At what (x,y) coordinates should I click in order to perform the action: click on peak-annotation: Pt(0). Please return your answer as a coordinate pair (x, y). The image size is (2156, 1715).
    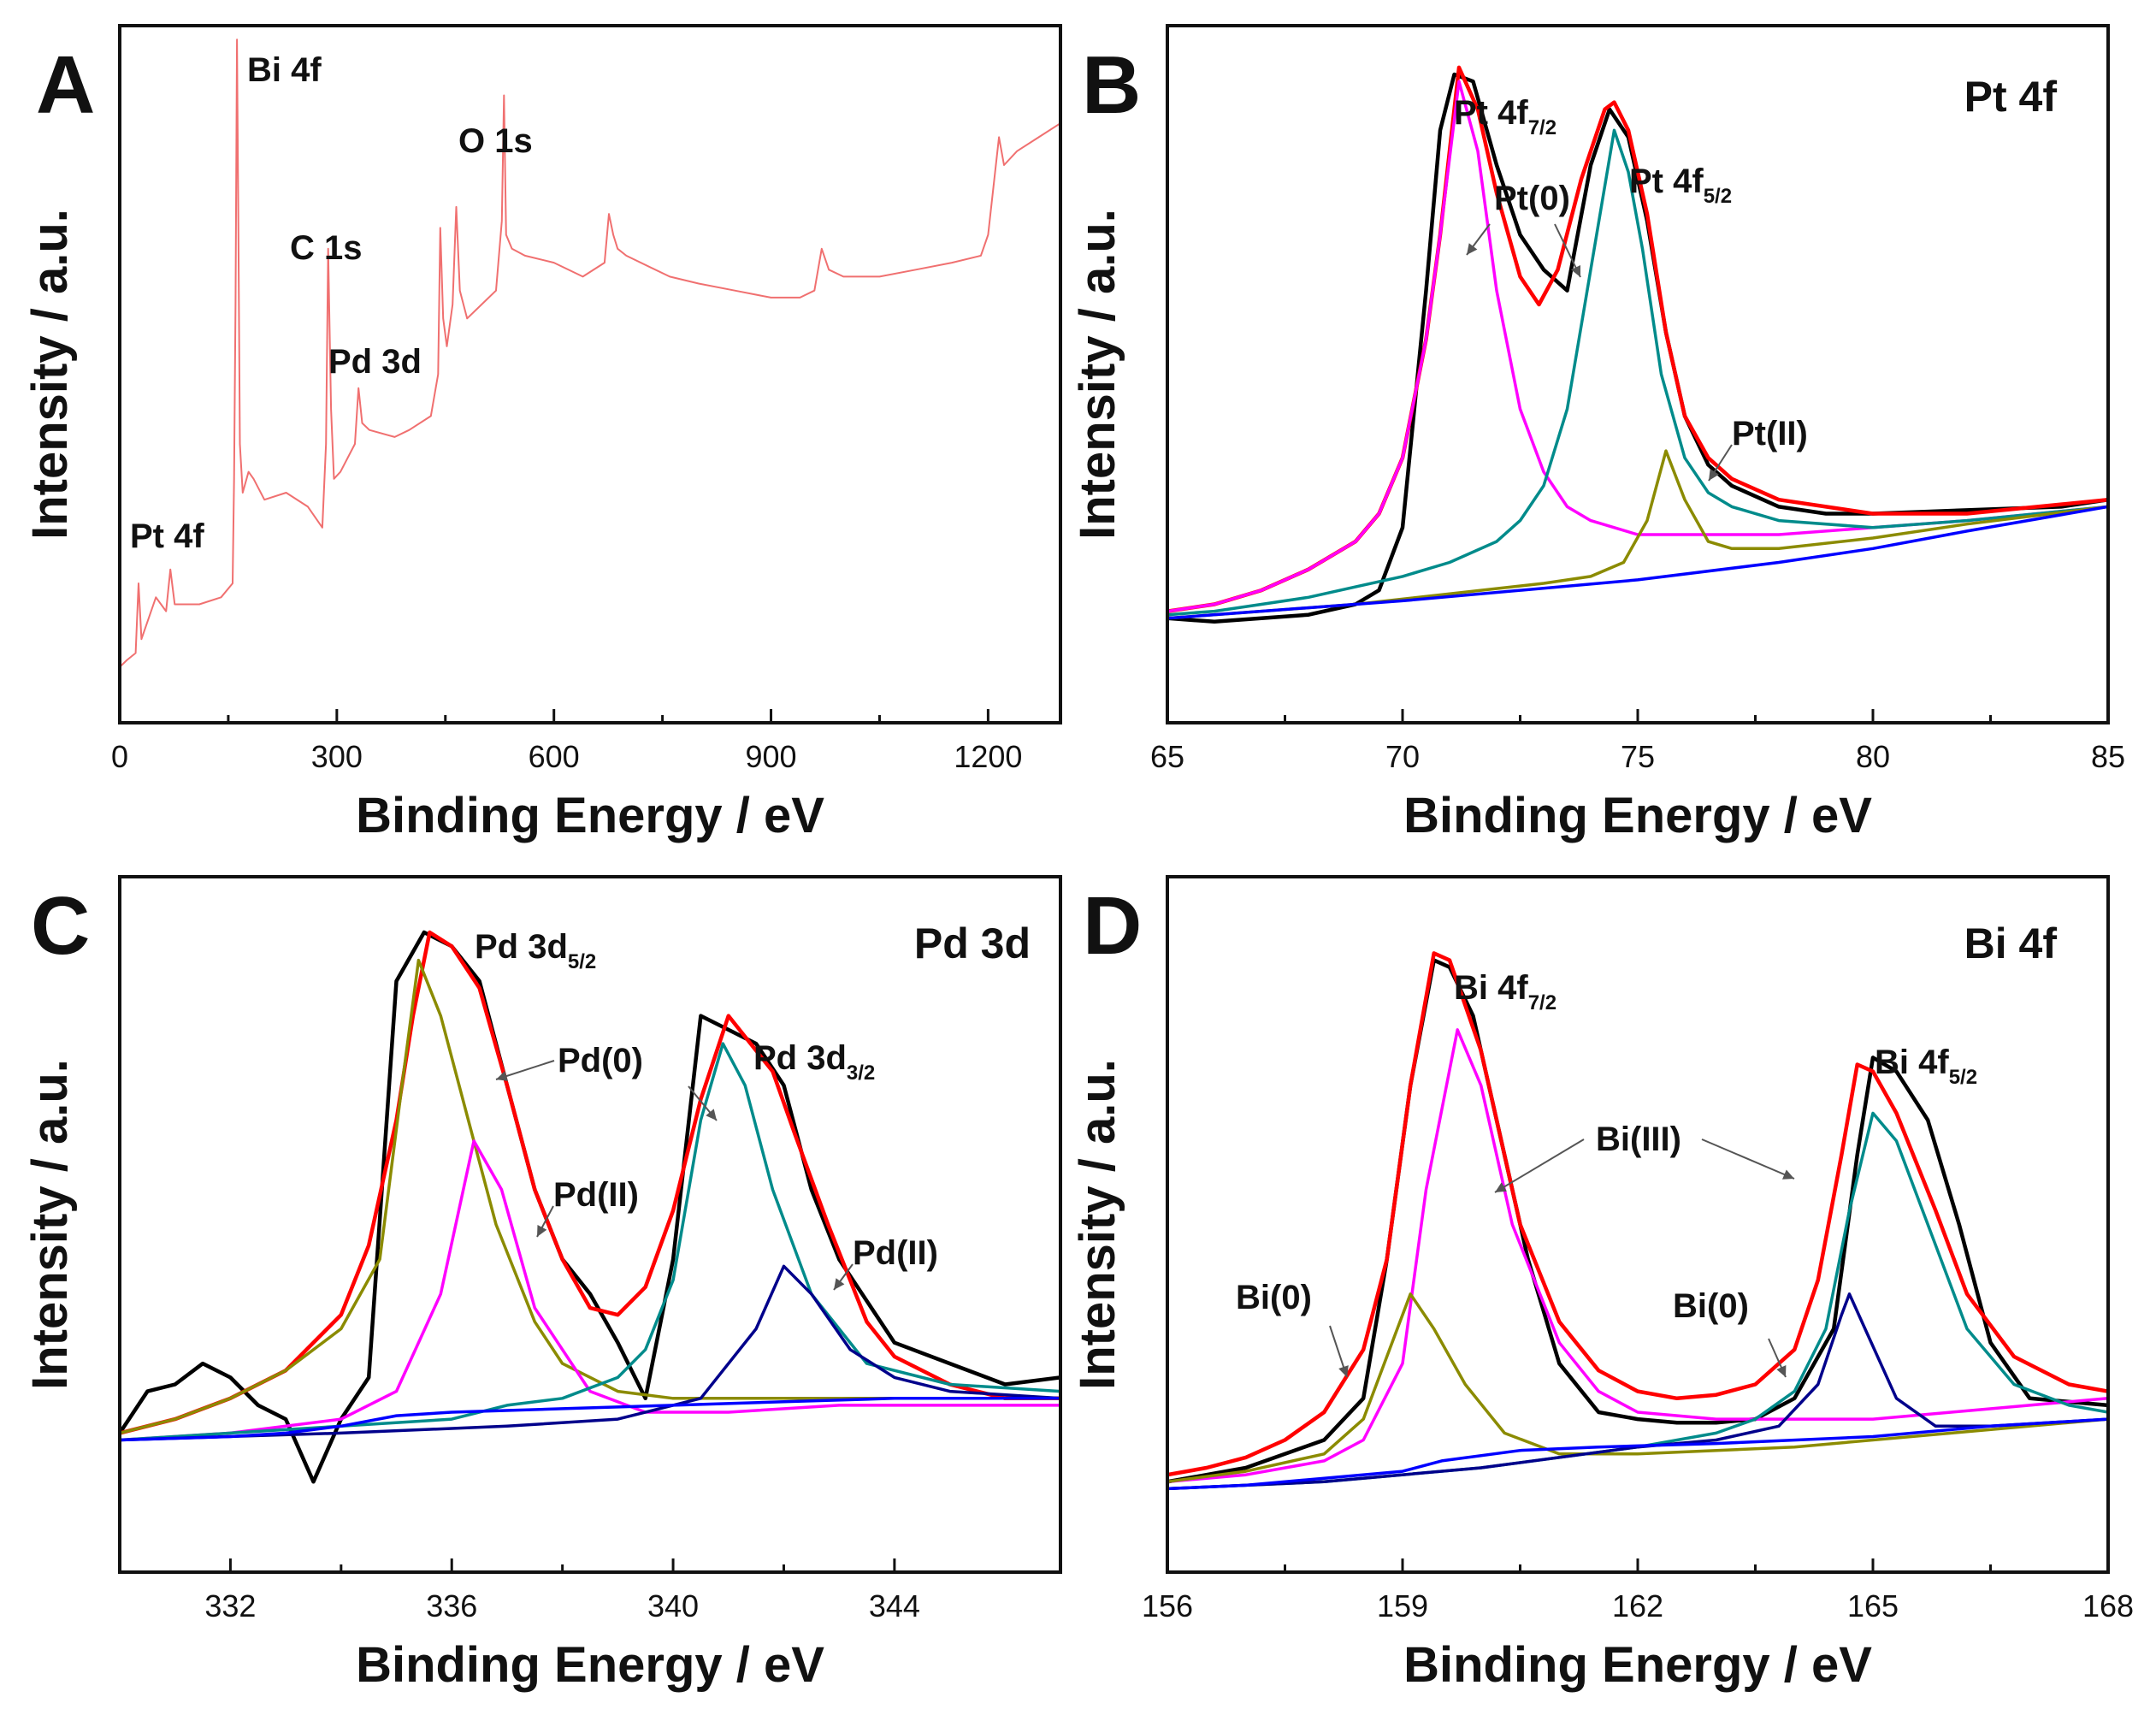
    Looking at the image, I should click on (1532, 198).